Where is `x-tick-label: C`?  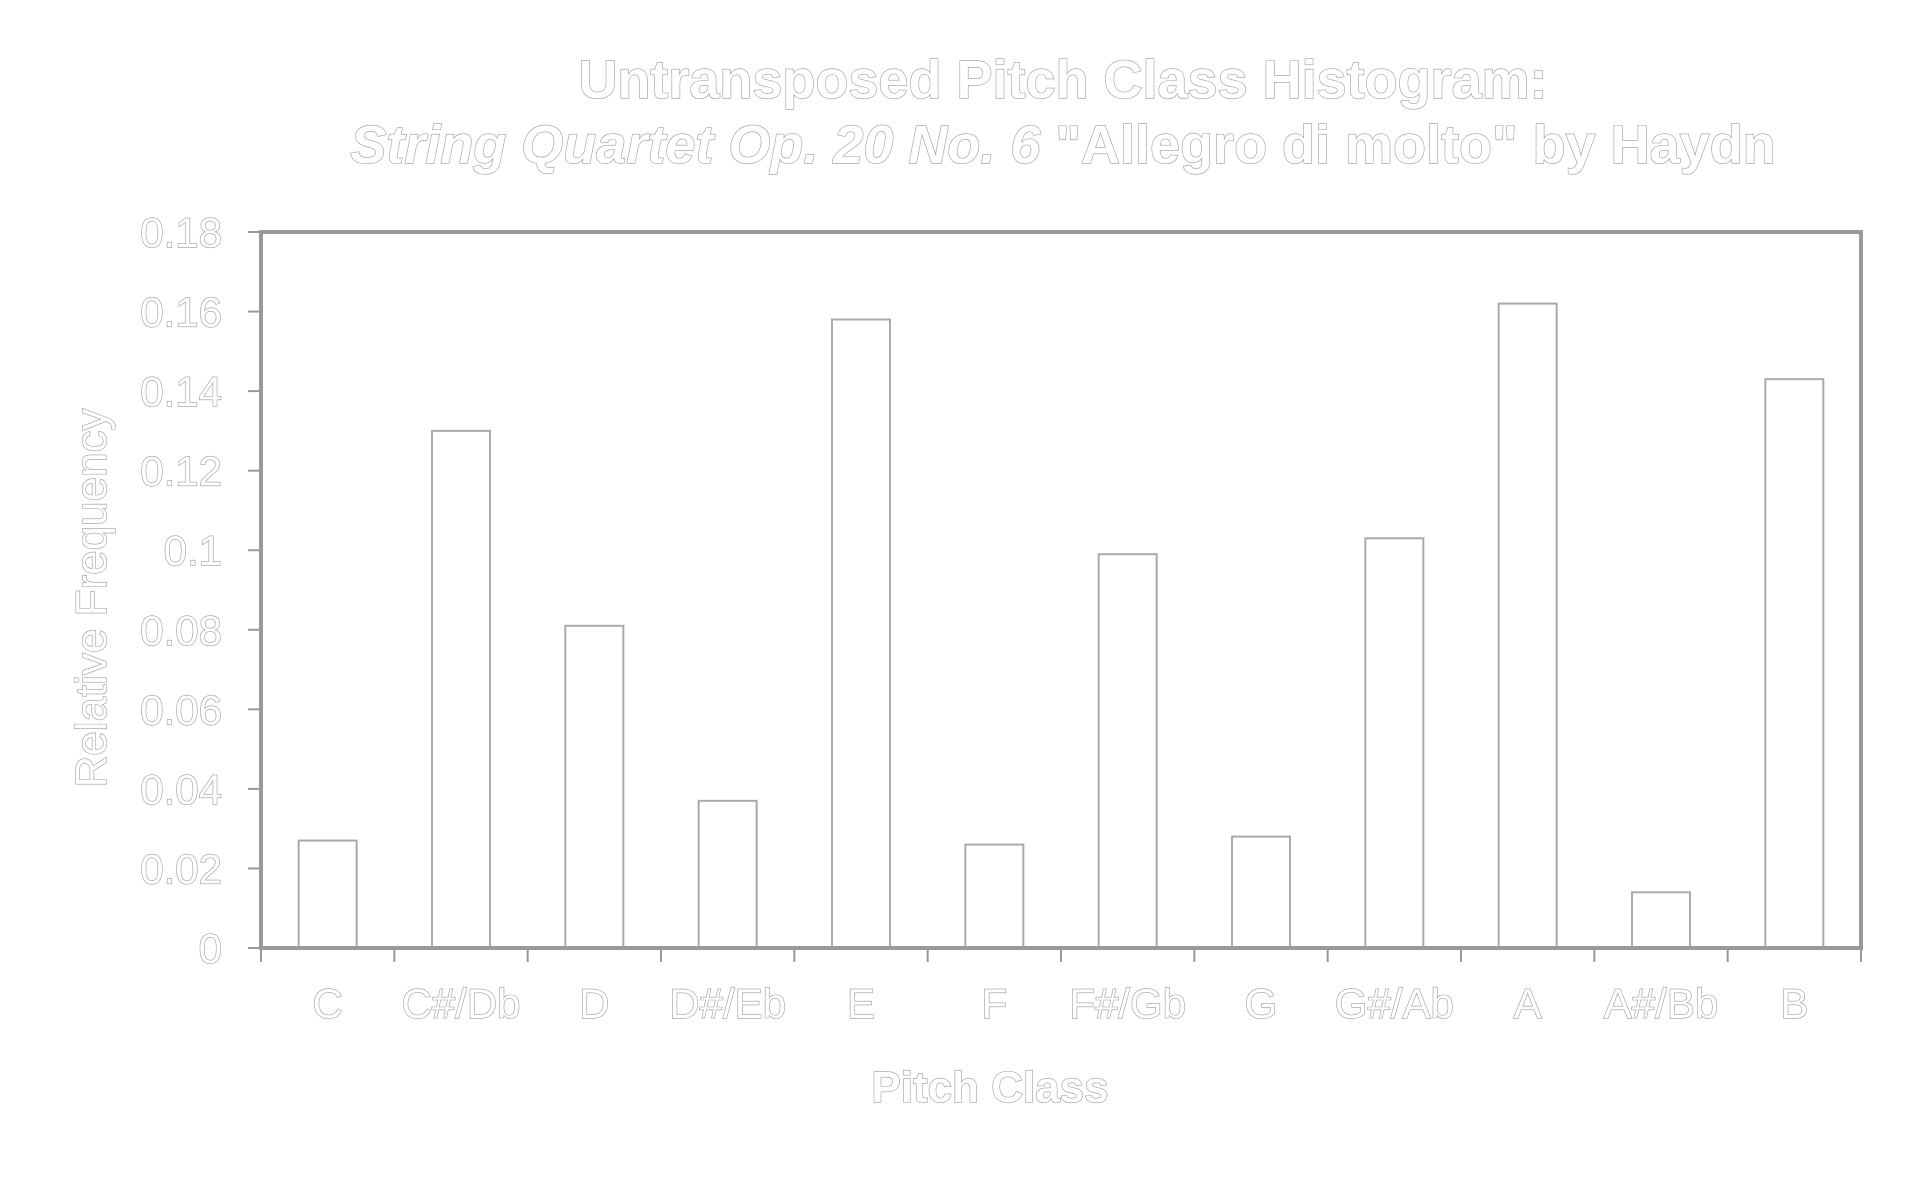
x-tick-label: C is located at coordinates (327, 1003).